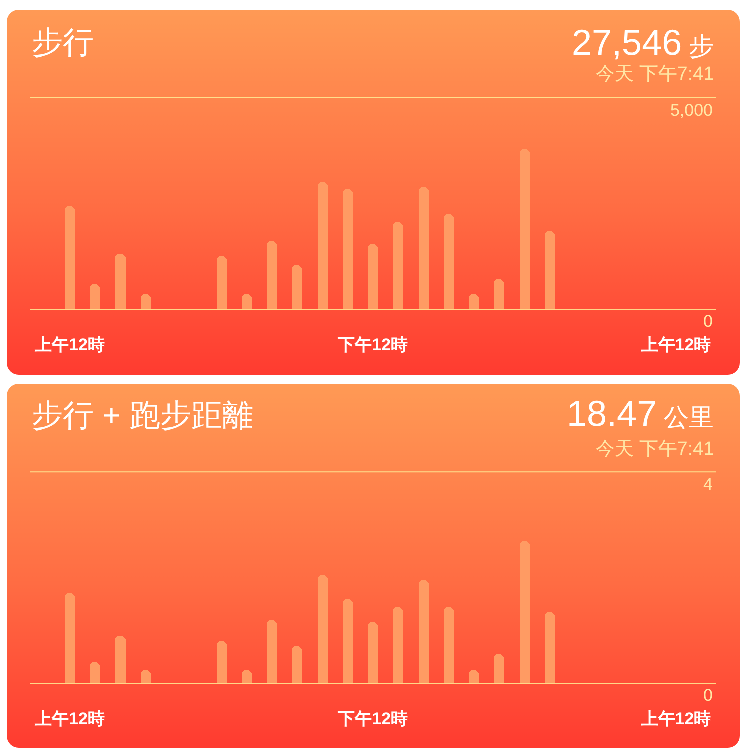 This screenshot has height=756, width=747. I want to click on annotation: 18.47 公里, so click(640, 413).